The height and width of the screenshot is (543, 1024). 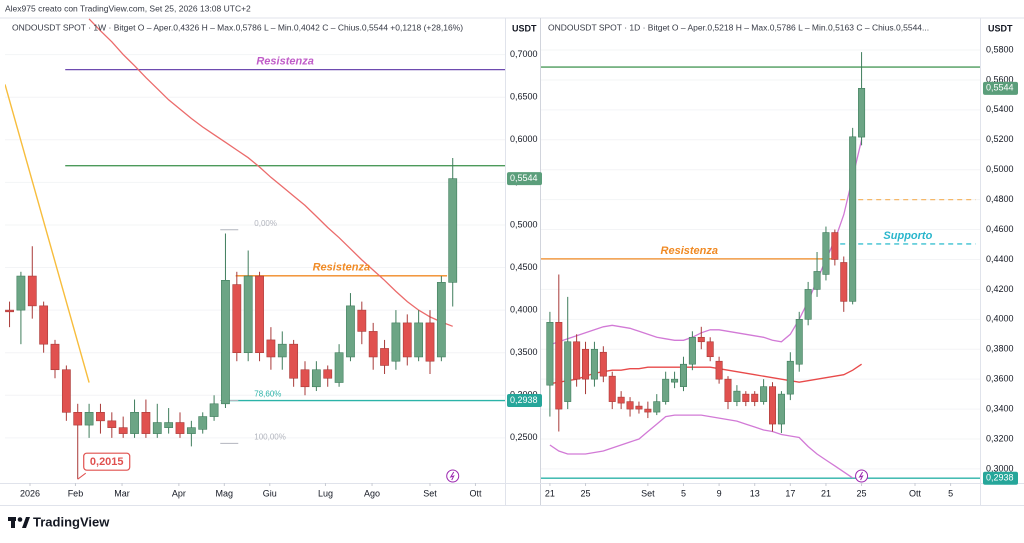 I want to click on y-tick-label: 0,5600, so click(x=1000, y=79).